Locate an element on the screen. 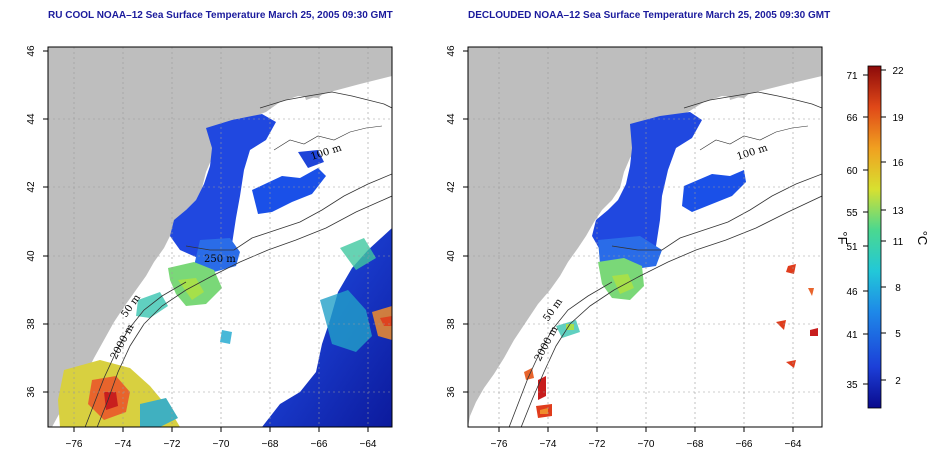 The width and height of the screenshot is (950, 475). left-gulf-stream-region is located at coordinates (327, 327).